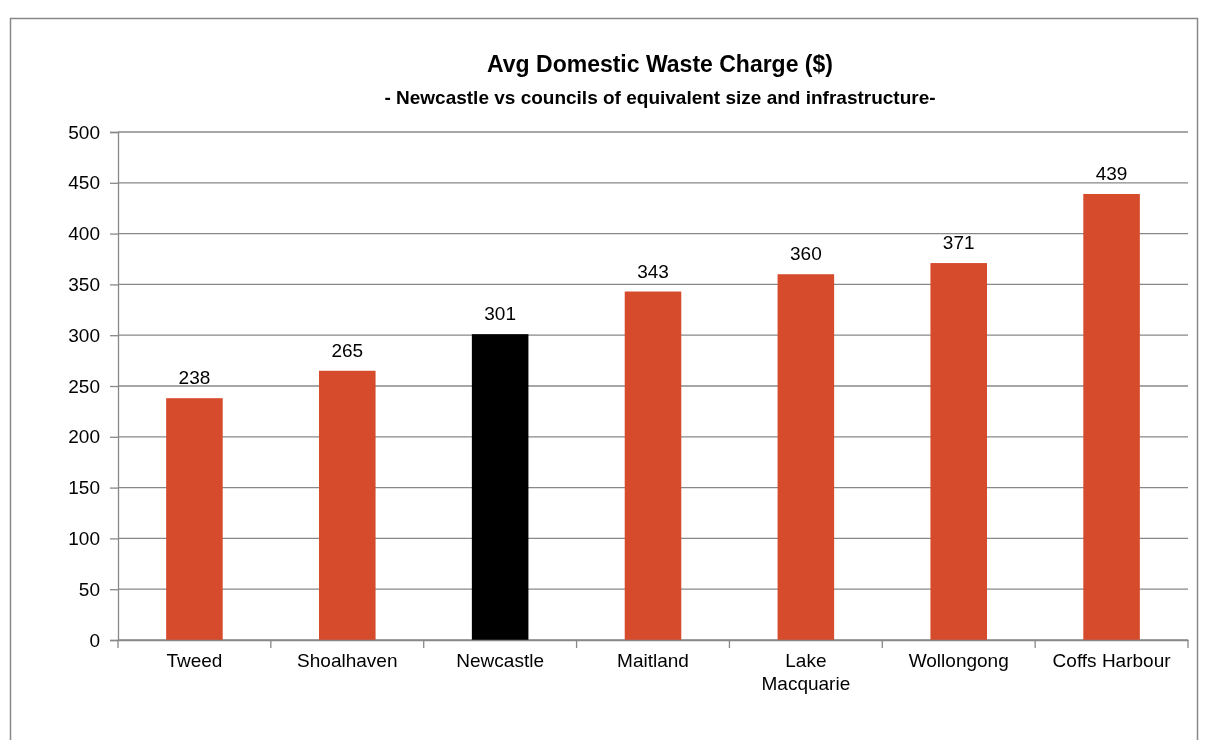 Image resolution: width=1208 pixels, height=740 pixels. Describe the element at coordinates (653, 271) in the screenshot. I see `data-label: 343` at that location.